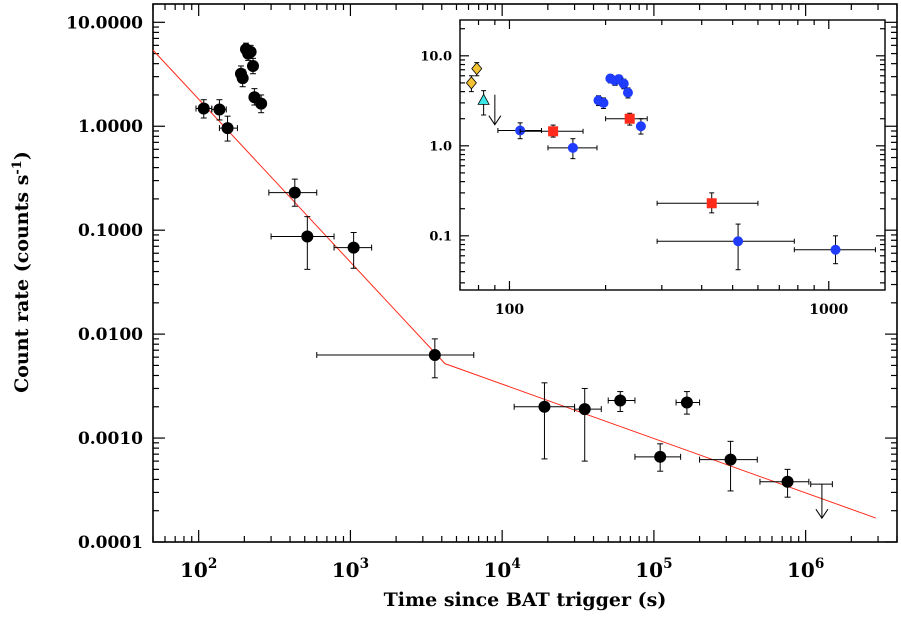 Image resolution: width=901 pixels, height=617 pixels. What do you see at coordinates (350, 569) in the screenshot?
I see `x-tick-label: 10³` at bounding box center [350, 569].